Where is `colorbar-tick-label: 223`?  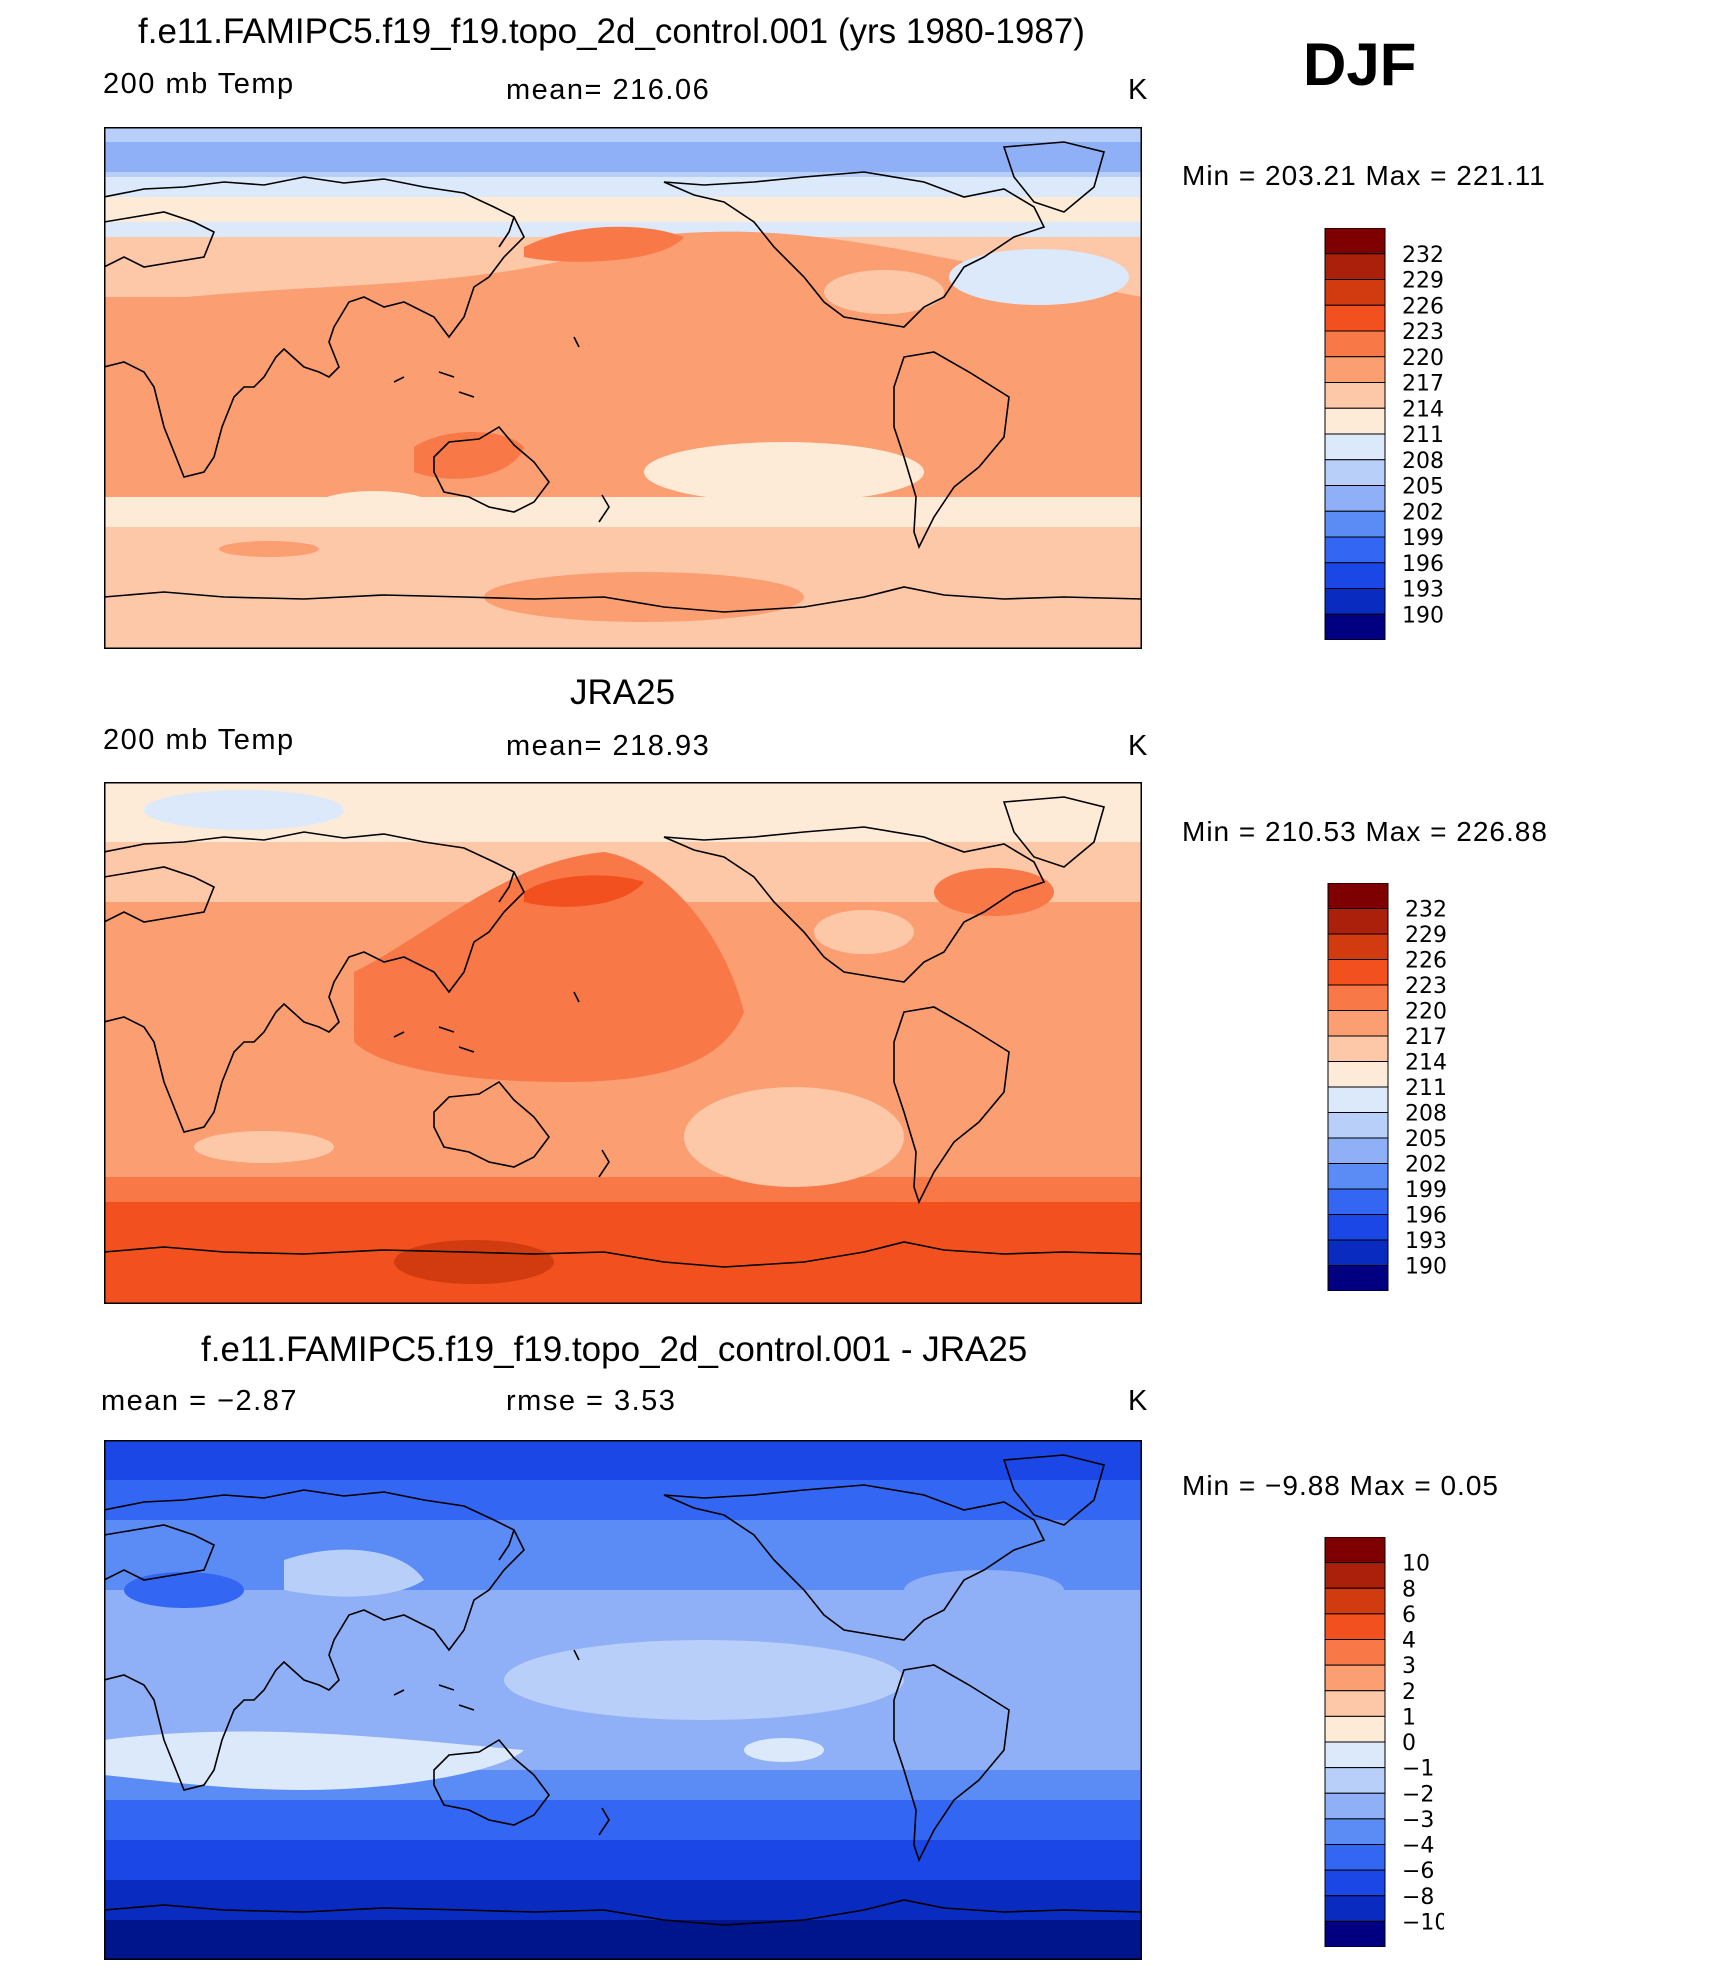
colorbar-tick-label: 223 is located at coordinates (1423, 332).